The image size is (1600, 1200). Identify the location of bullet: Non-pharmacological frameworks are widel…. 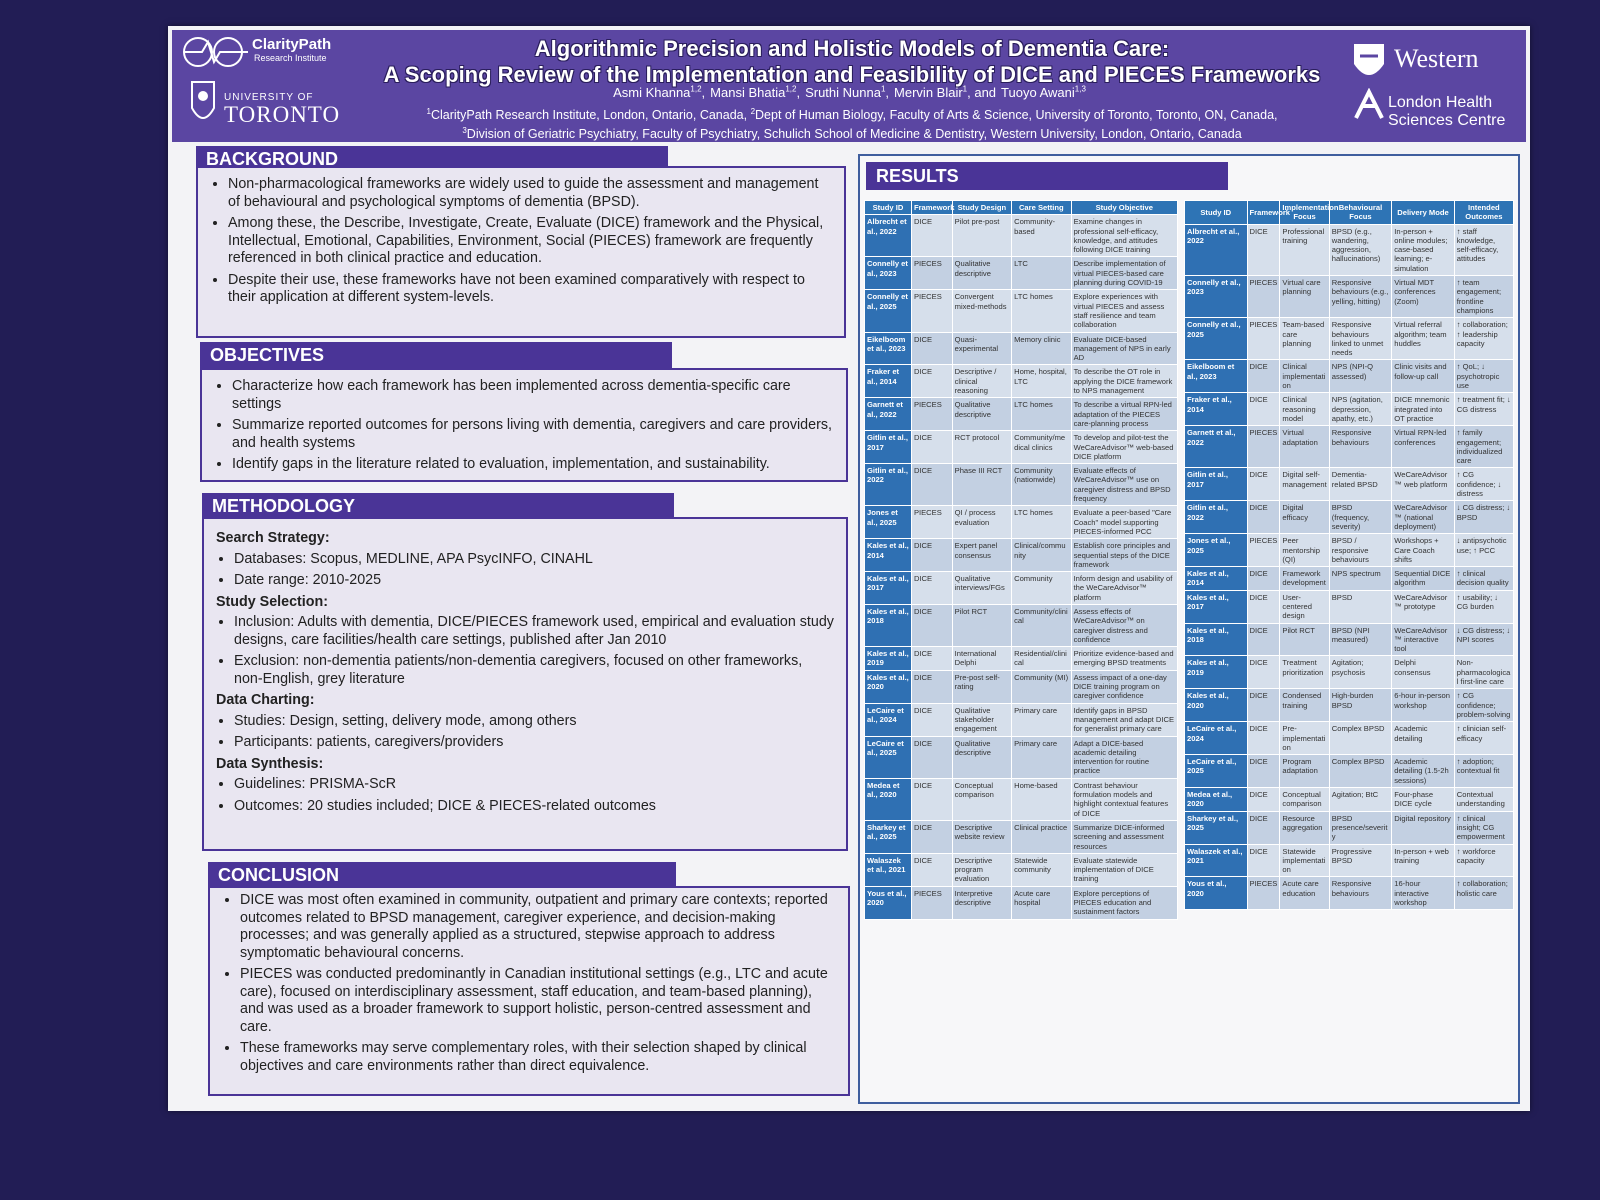
(530, 193).